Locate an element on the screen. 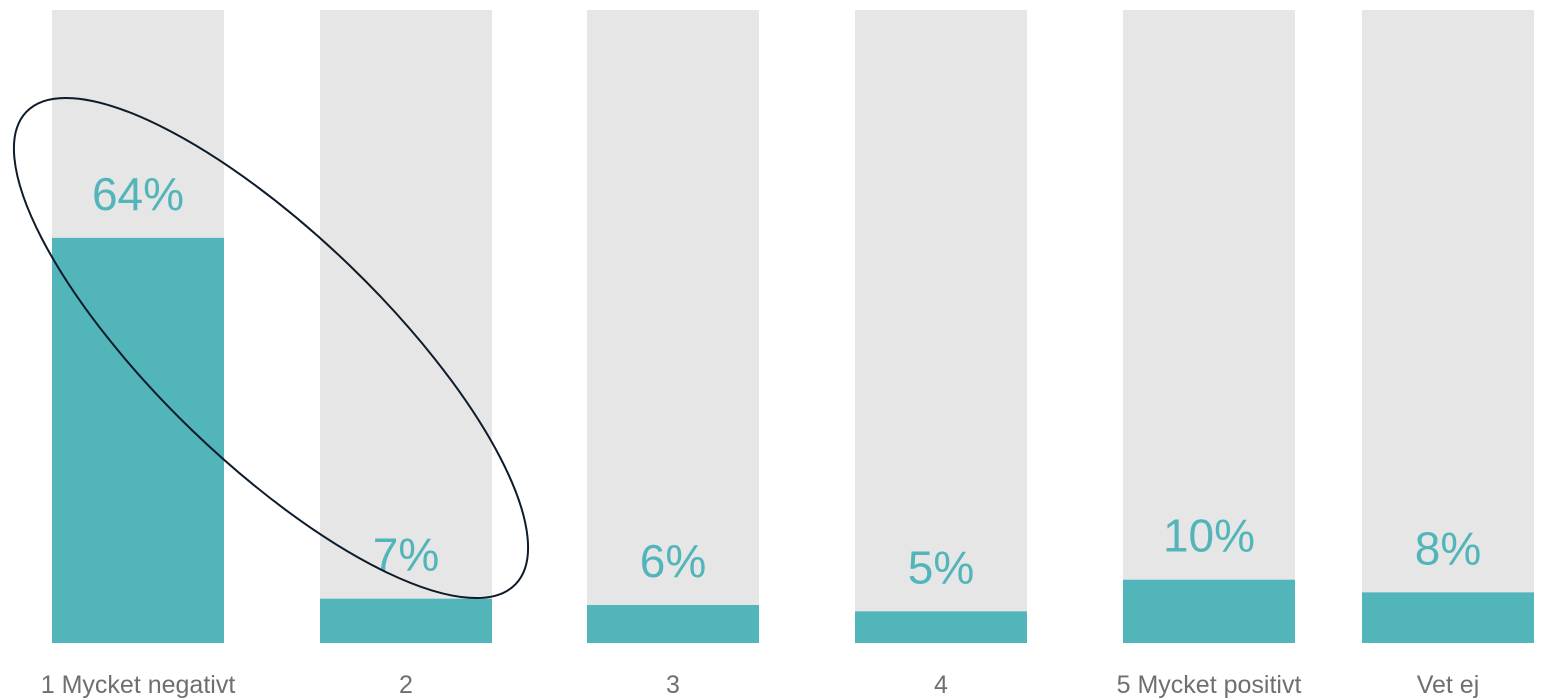 The height and width of the screenshot is (700, 1541). bar-group: 7% 2 is located at coordinates (406, 354).